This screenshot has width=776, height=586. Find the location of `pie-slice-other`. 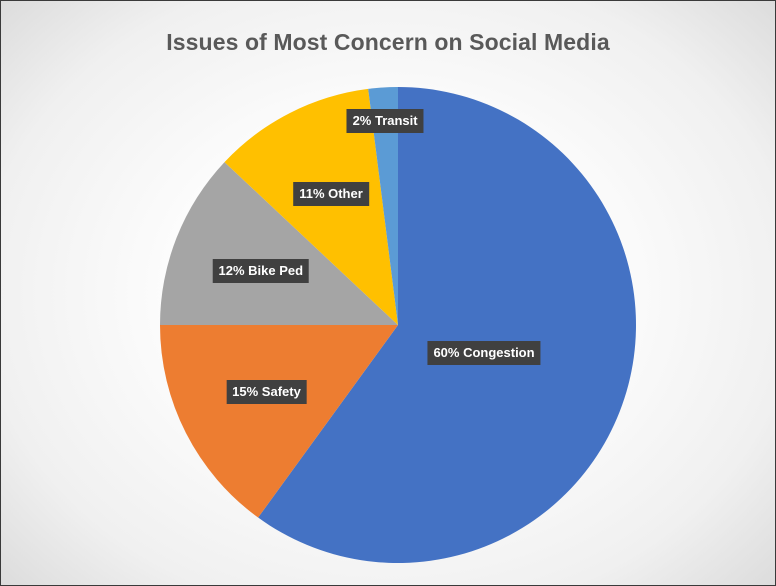

pie-slice-other is located at coordinates (311, 206).